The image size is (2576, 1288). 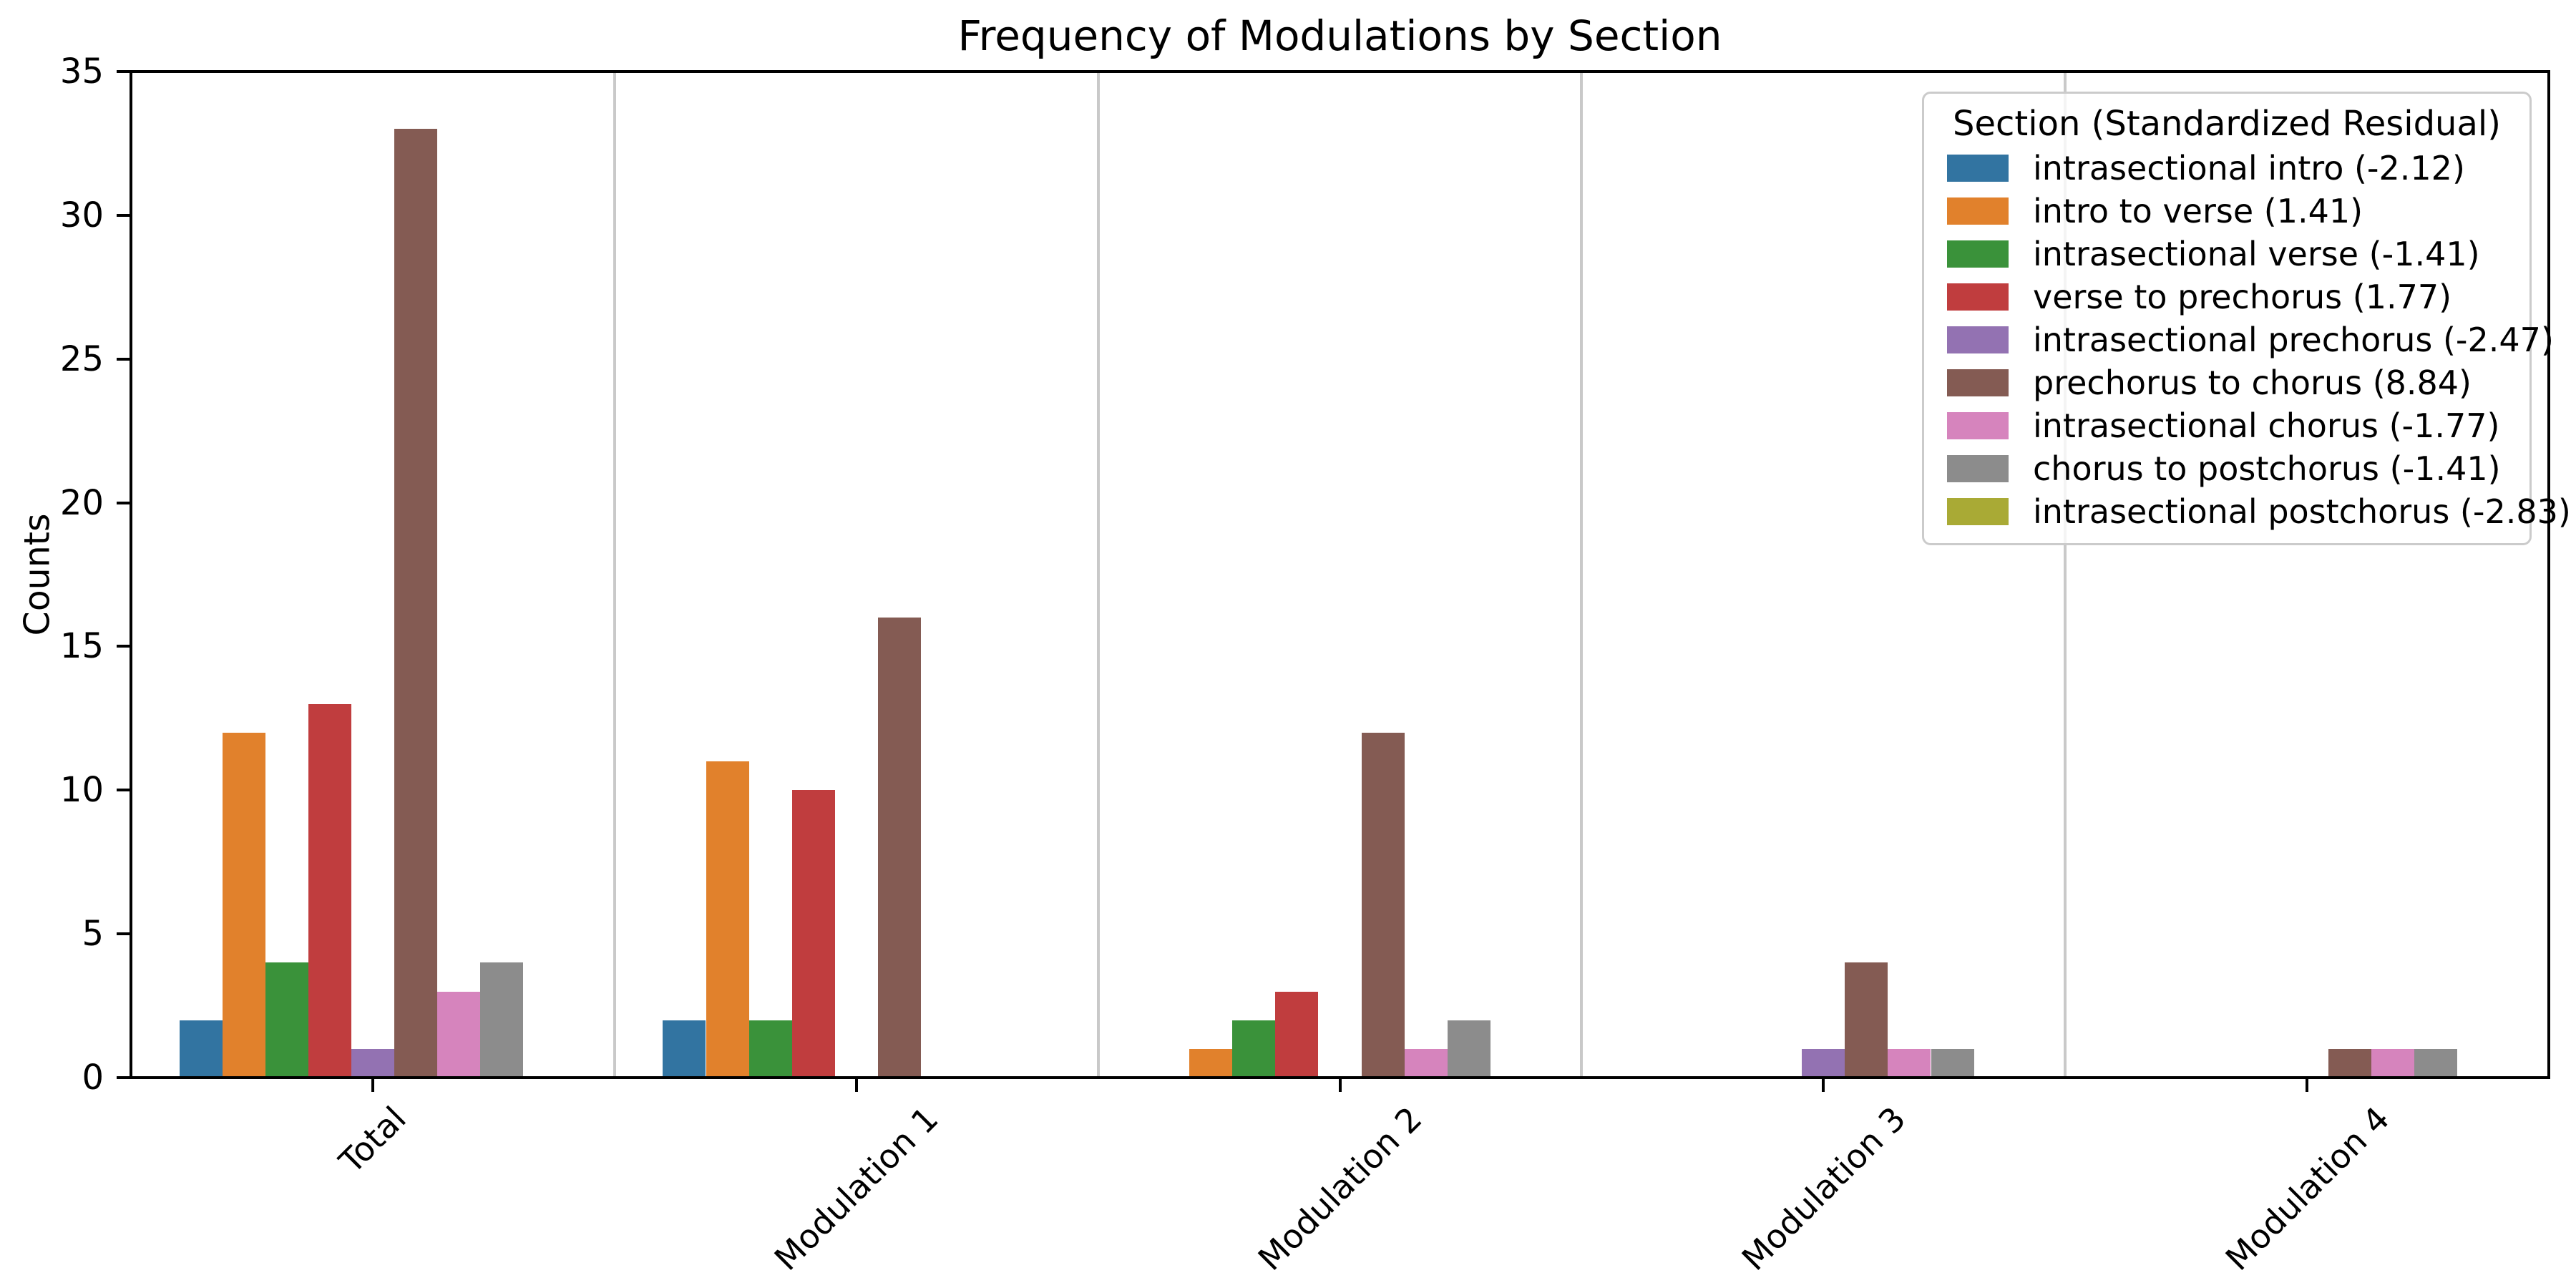 What do you see at coordinates (1340, 1188) in the screenshot?
I see `x-tick-label: Modulation 2` at bounding box center [1340, 1188].